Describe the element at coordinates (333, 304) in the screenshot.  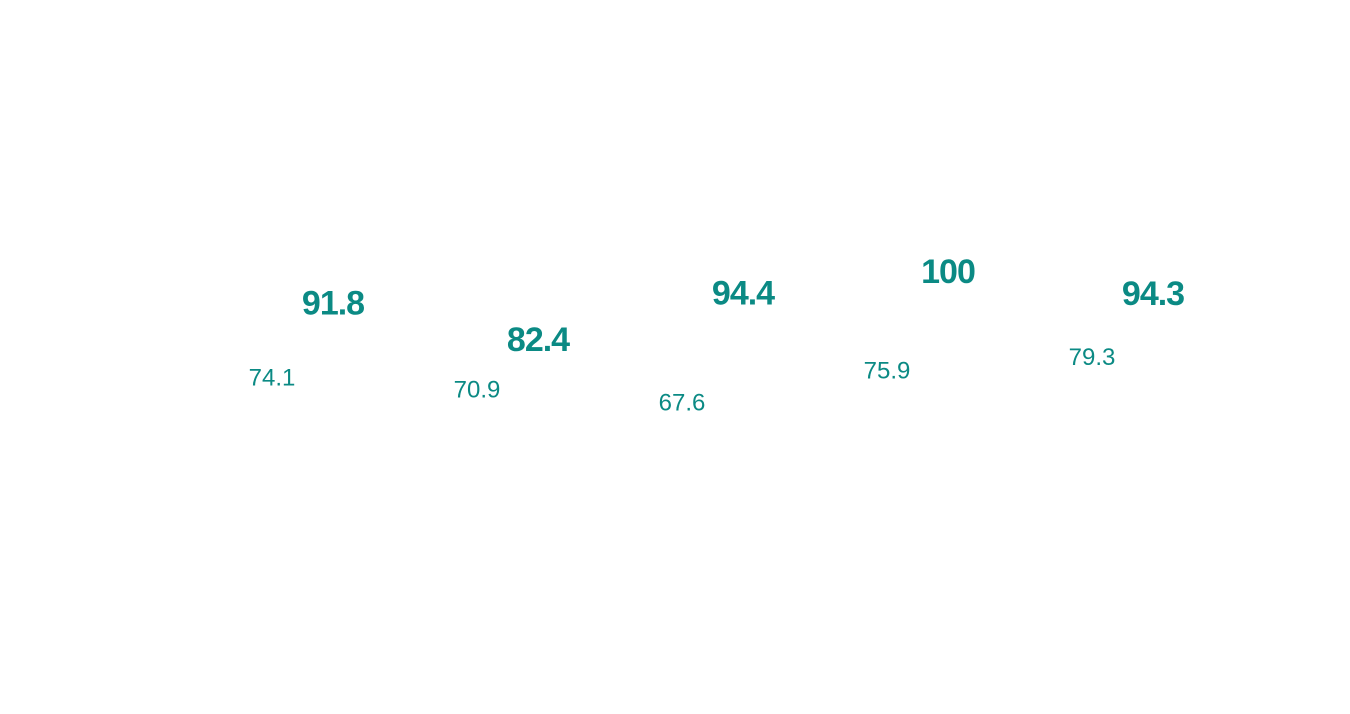
I see `data-label: 91.8` at that location.